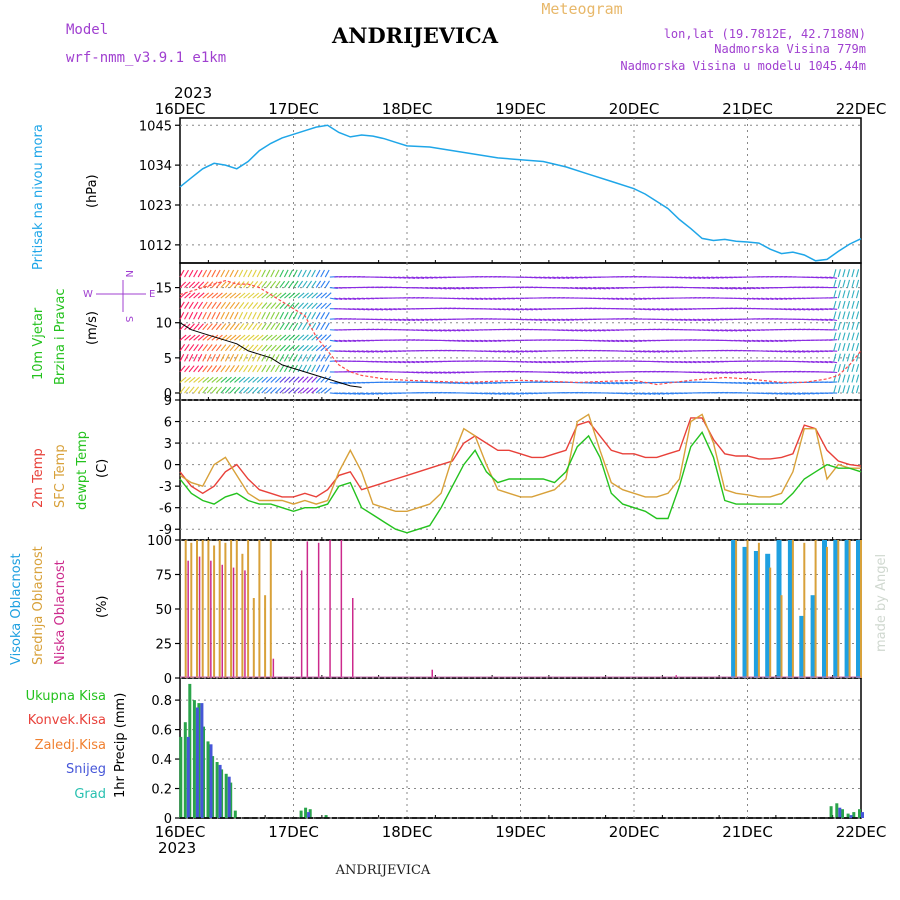  What do you see at coordinates (168, 679) in the screenshot?
I see `cloud-ytick-label: 0` at bounding box center [168, 679].